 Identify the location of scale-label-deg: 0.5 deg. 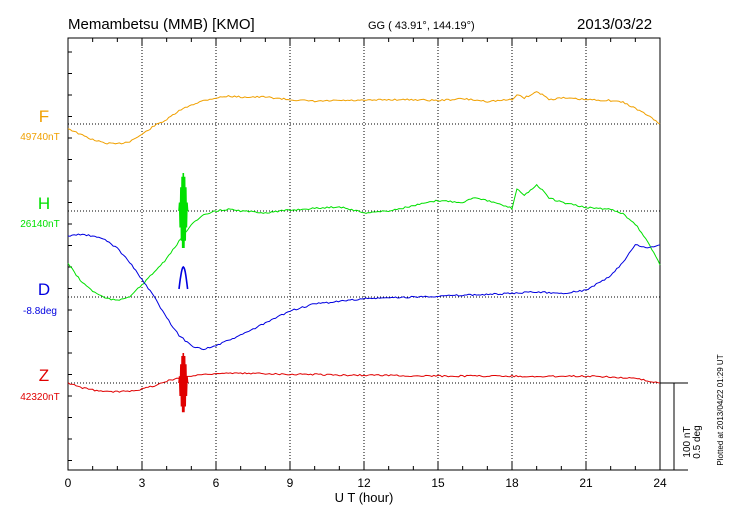
(697, 441).